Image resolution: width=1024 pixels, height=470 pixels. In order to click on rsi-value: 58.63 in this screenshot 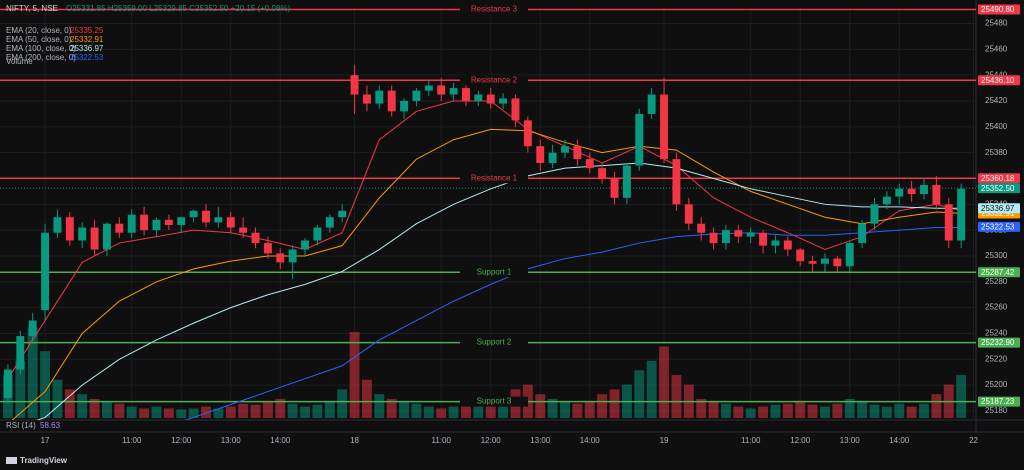, I will do `click(50, 425)`.